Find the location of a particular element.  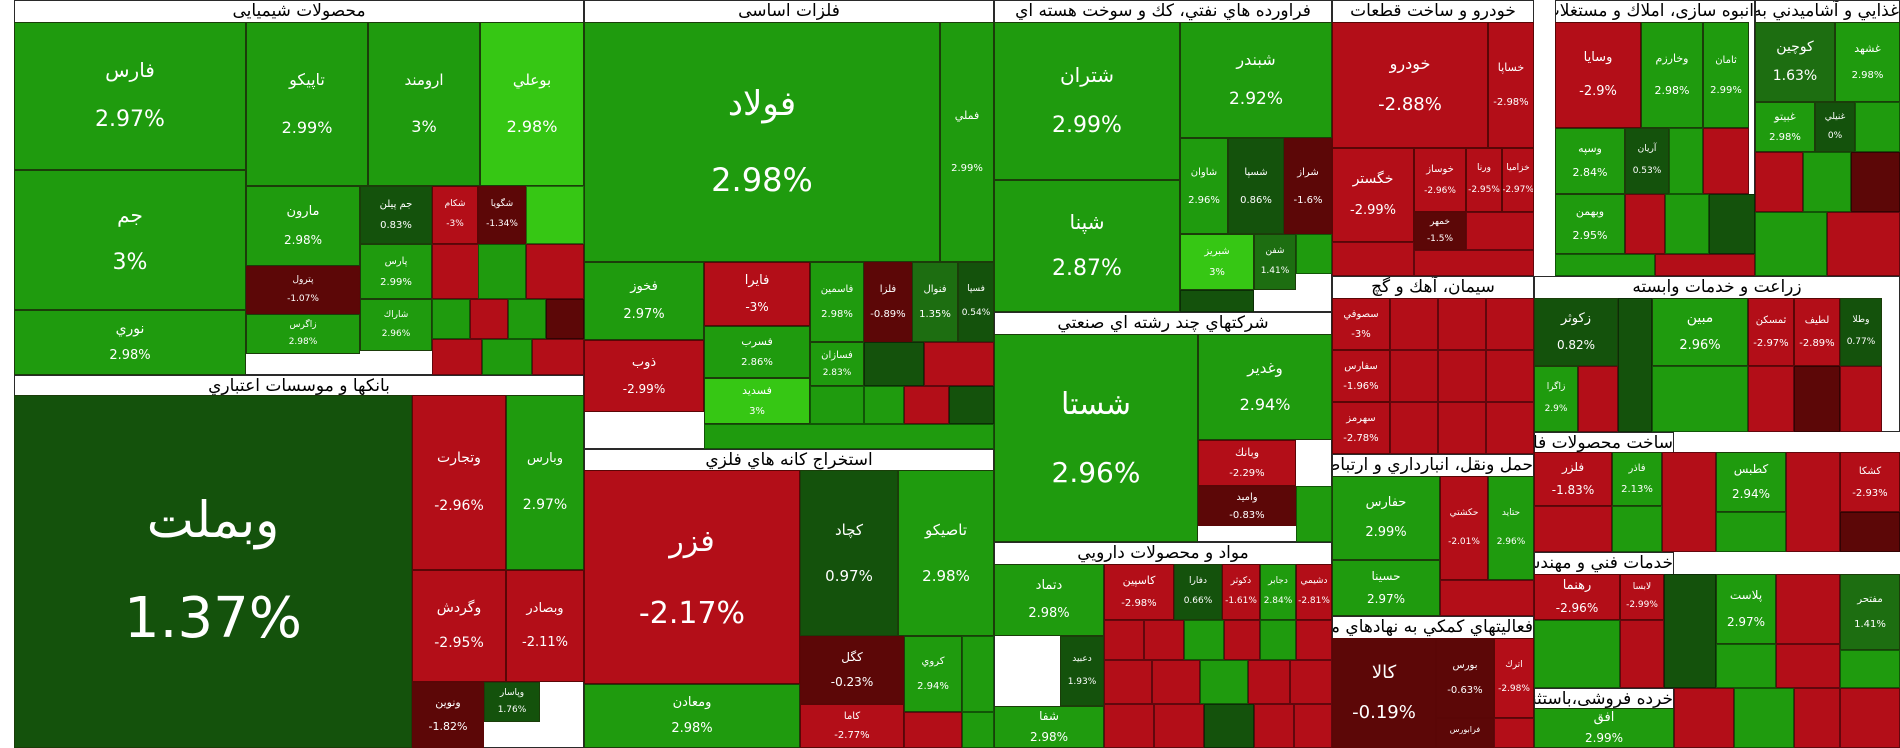

stock-tile: دعبيد 1.93% is located at coordinates (1082, 671).